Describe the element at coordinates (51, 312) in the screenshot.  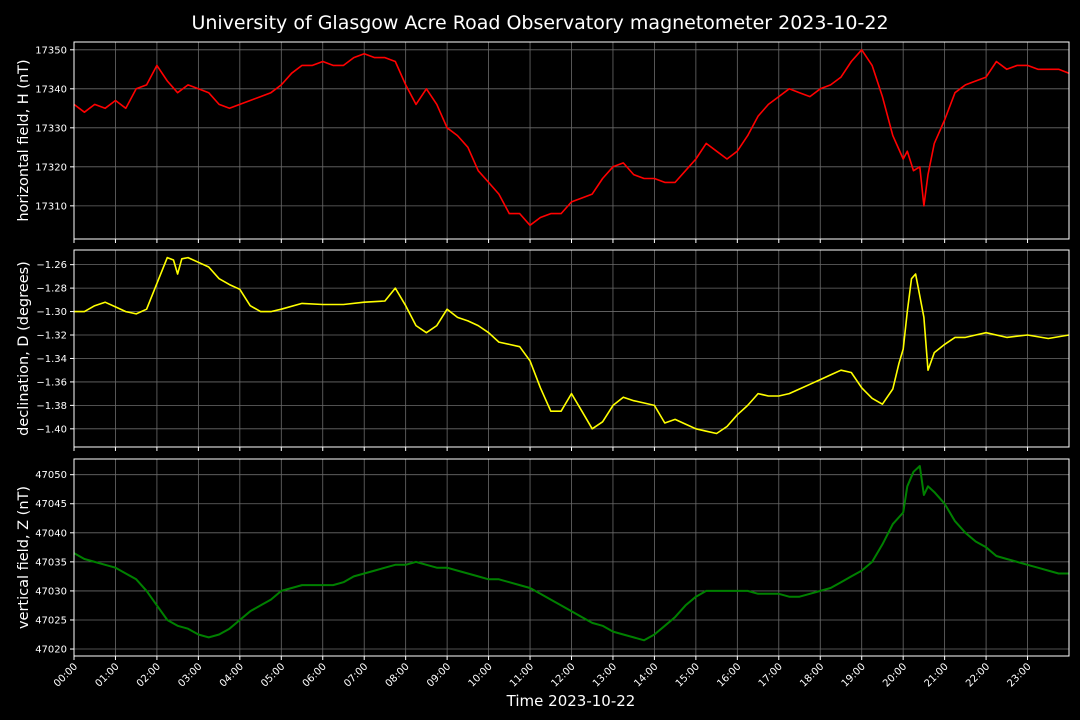
I see `y-tick-label: −1.30` at that location.